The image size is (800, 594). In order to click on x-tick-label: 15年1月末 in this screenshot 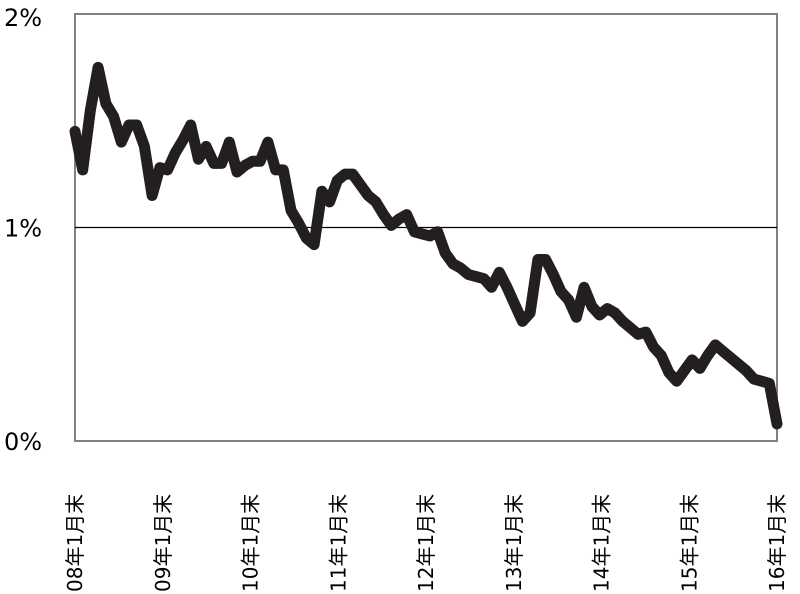, I will do `click(689, 543)`.